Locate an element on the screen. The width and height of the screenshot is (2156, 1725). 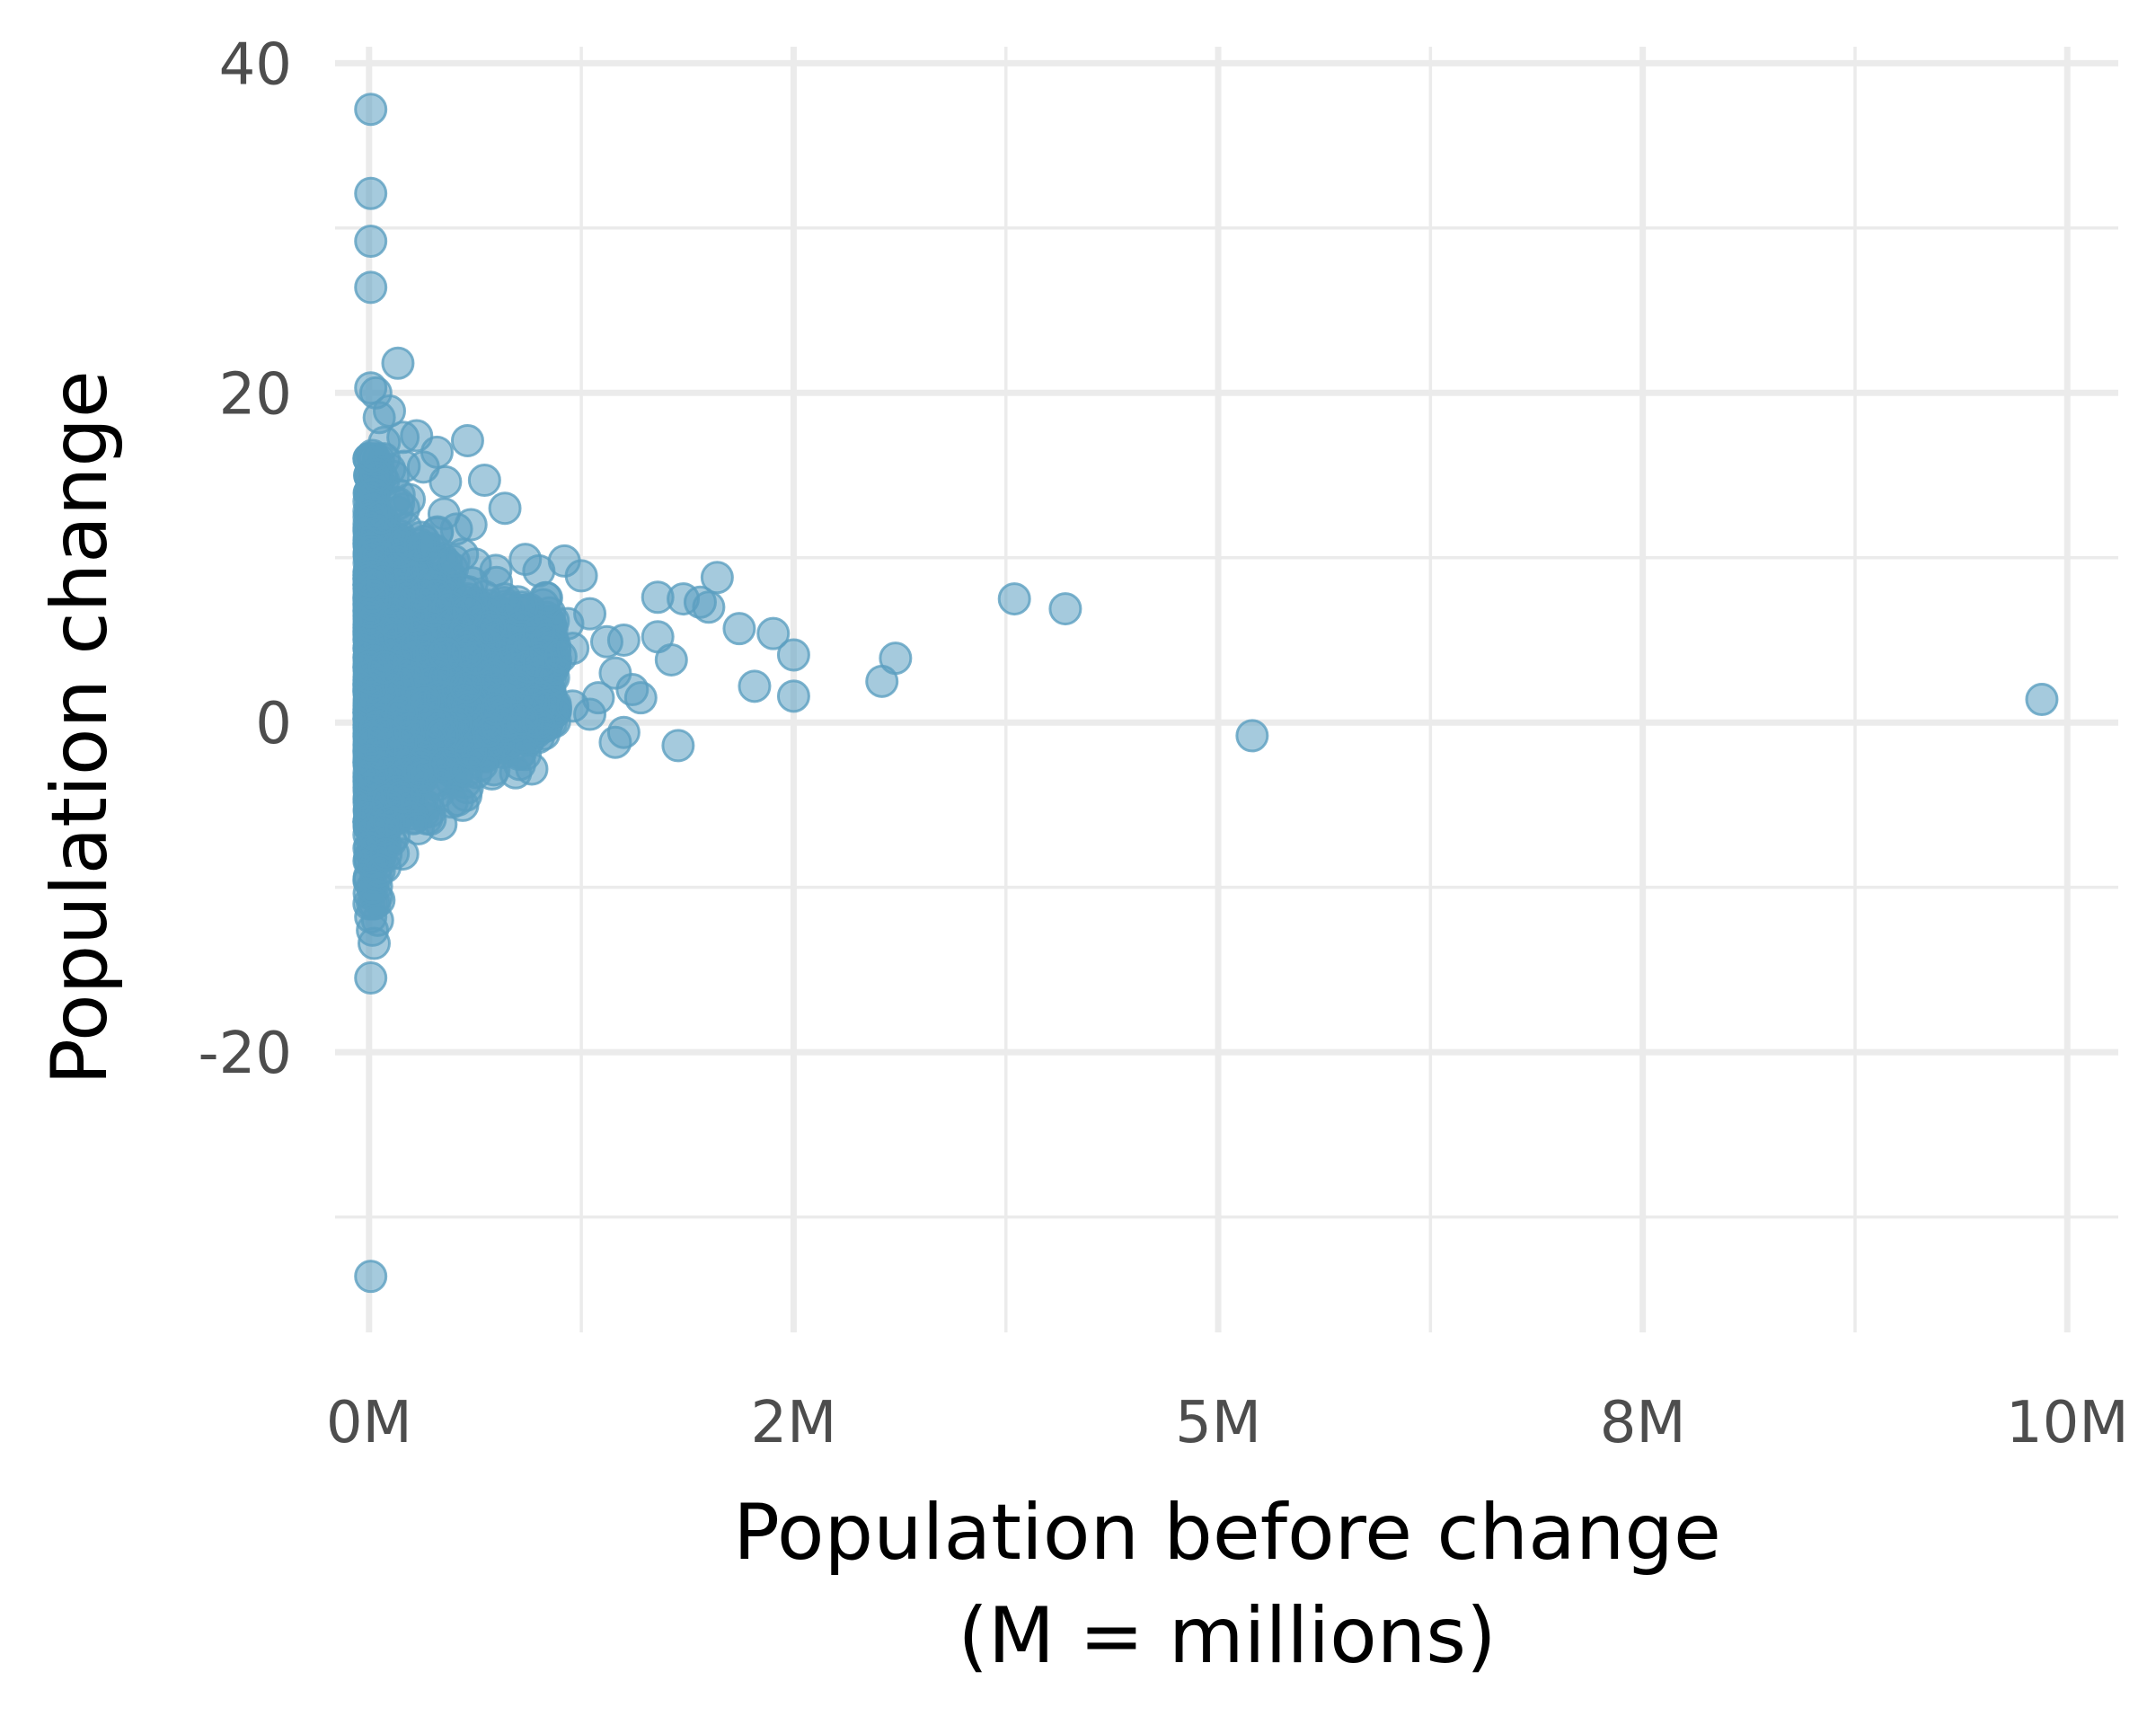
x-tick-label: 2M is located at coordinates (793, 1423).